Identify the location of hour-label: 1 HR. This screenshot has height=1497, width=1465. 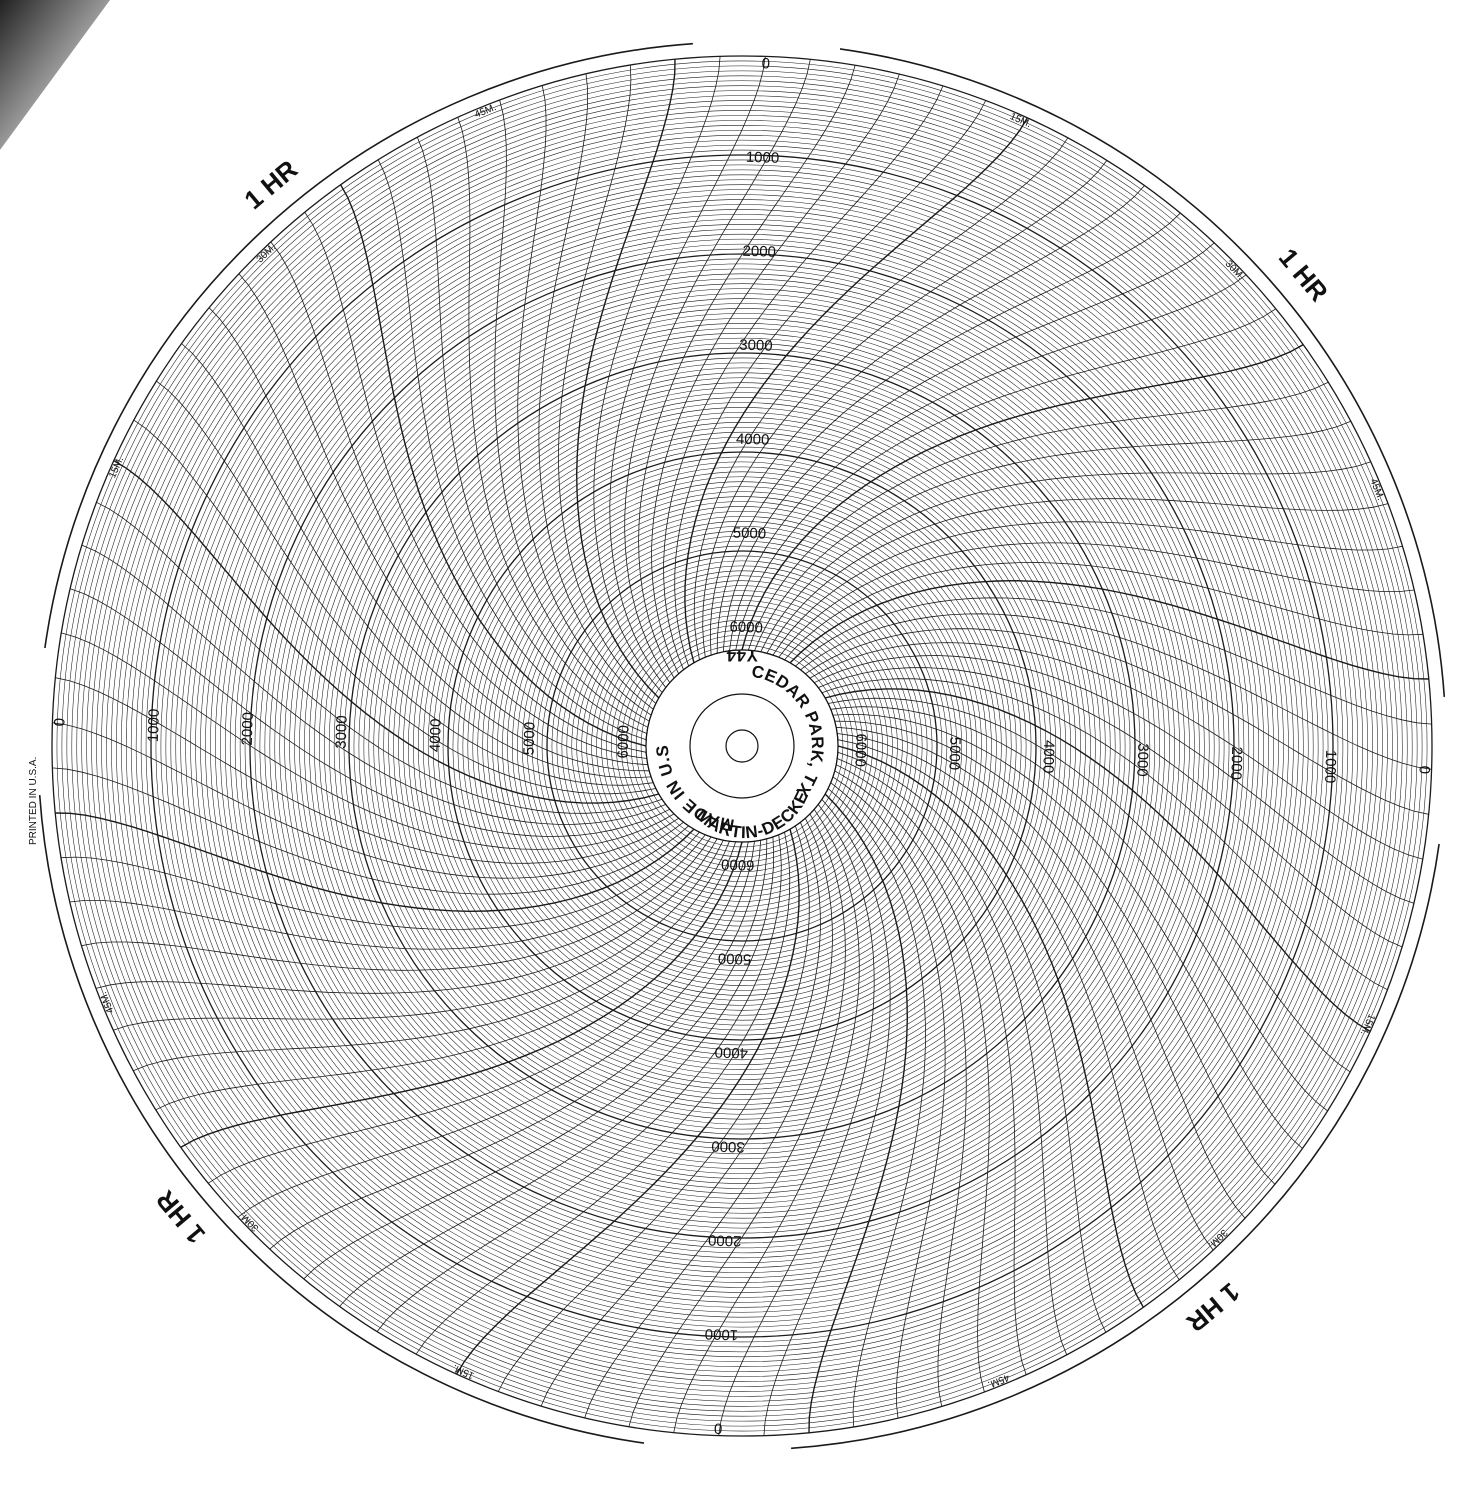
(180, 1217).